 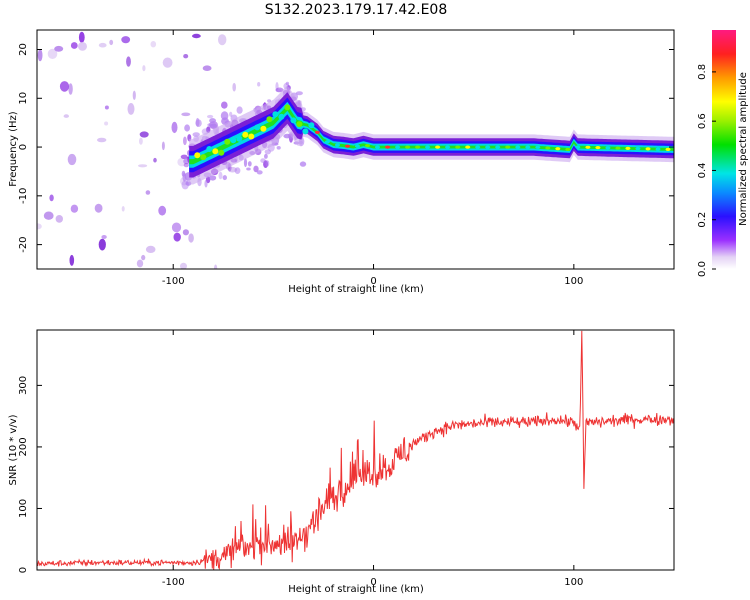 I want to click on snr-x-axis-label: Height of straight line (km), so click(x=356, y=589).